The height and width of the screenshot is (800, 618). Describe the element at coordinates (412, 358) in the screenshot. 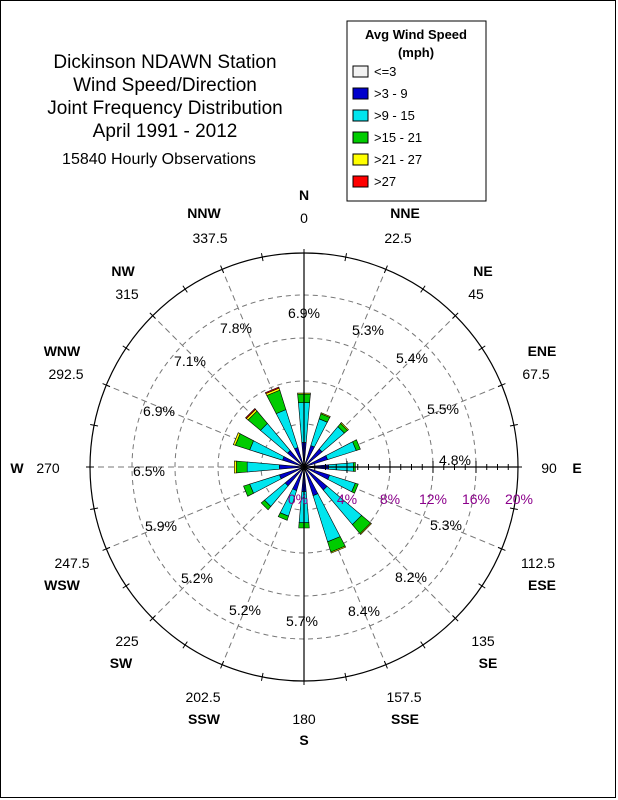

I see `direction-percent-label: 5.4%` at that location.